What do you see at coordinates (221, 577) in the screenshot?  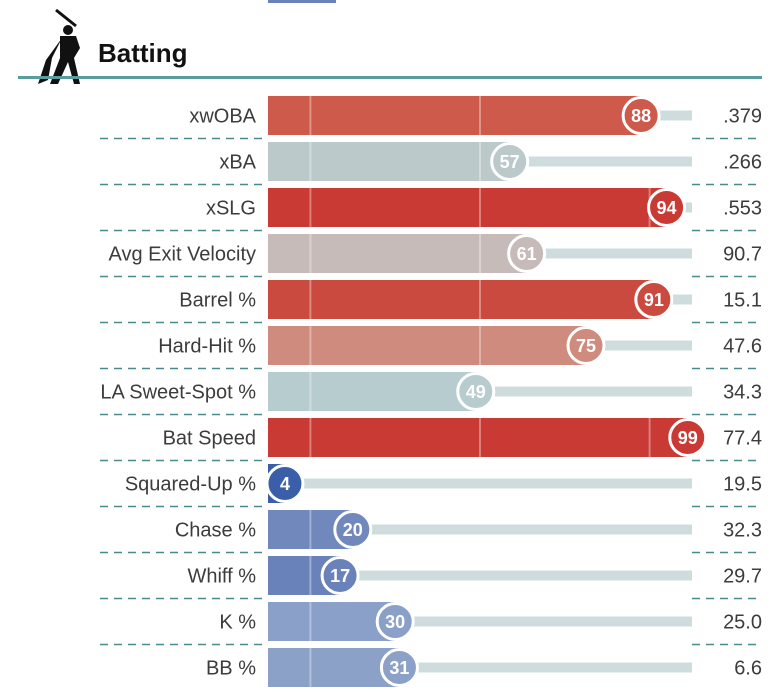 I see `metric-label: Whiff %` at bounding box center [221, 577].